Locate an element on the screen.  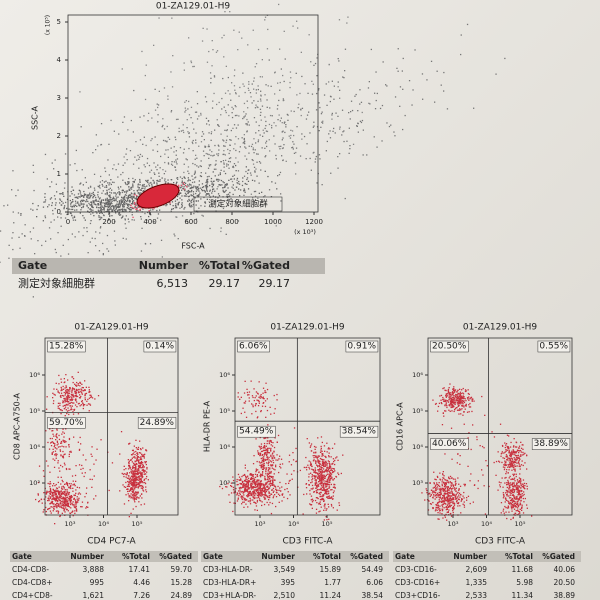
quadrant-label: 59.70% is located at coordinates (66, 423).